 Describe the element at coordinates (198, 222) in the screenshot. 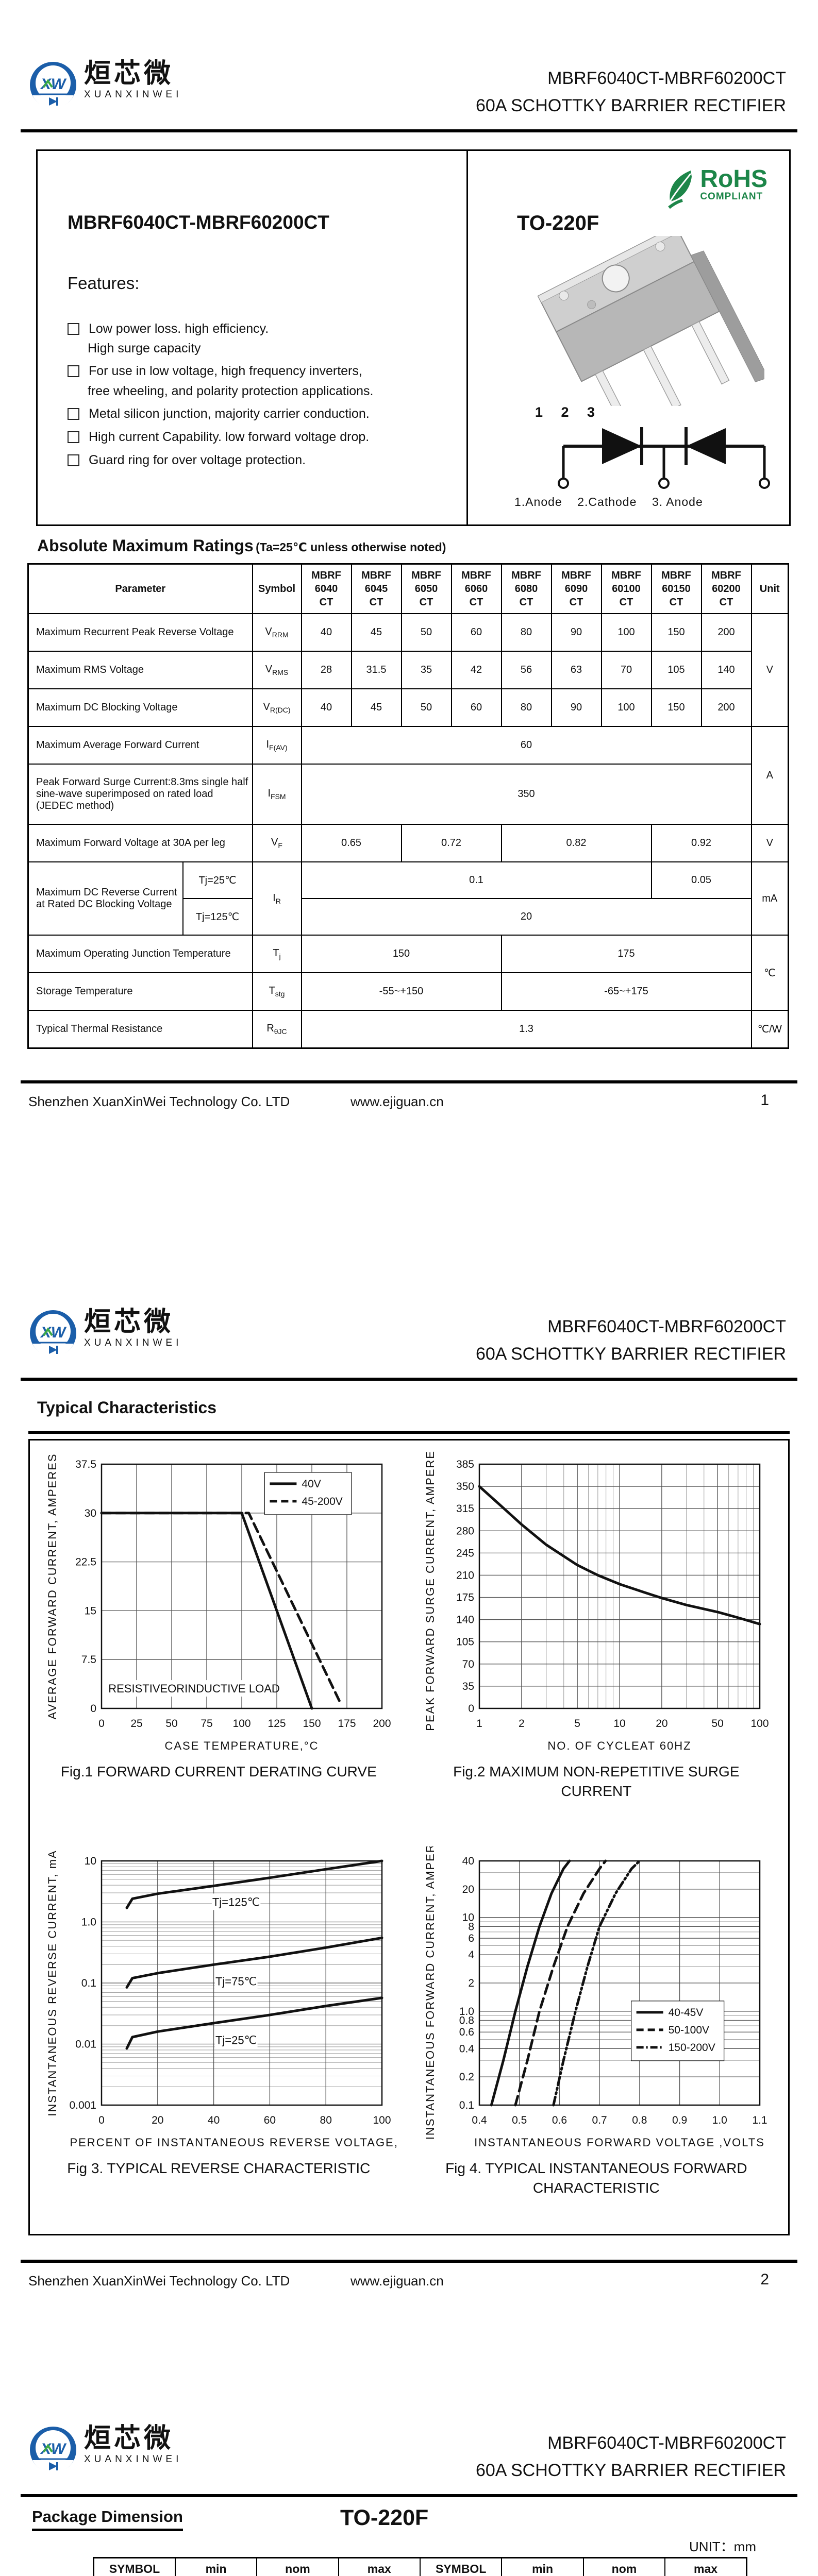

I see `product-title: MBRF6040CT-MBRF60200CT` at that location.